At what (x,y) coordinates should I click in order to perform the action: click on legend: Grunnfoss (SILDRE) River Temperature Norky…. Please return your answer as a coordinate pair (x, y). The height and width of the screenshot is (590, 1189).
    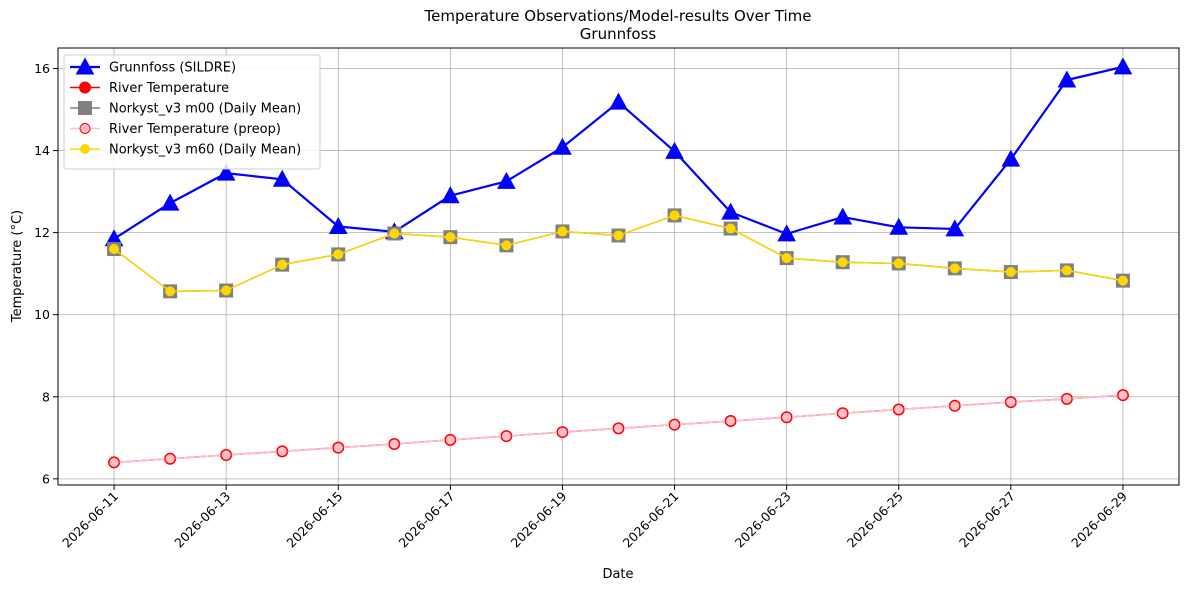
    Looking at the image, I should click on (192, 112).